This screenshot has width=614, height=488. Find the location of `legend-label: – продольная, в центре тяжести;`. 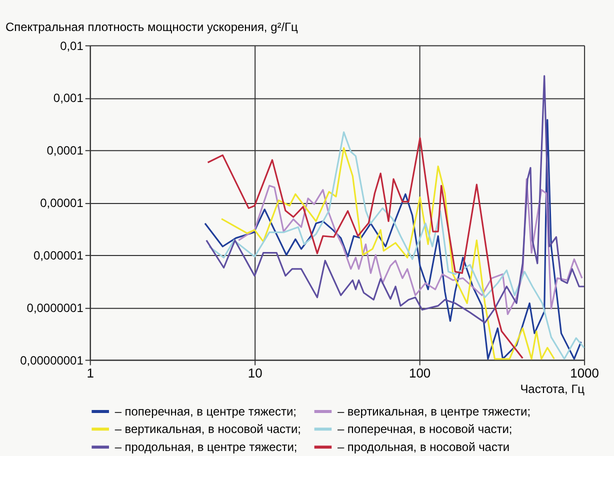

legend-label: – продольная, в центре тяжести; is located at coordinates (206, 447).